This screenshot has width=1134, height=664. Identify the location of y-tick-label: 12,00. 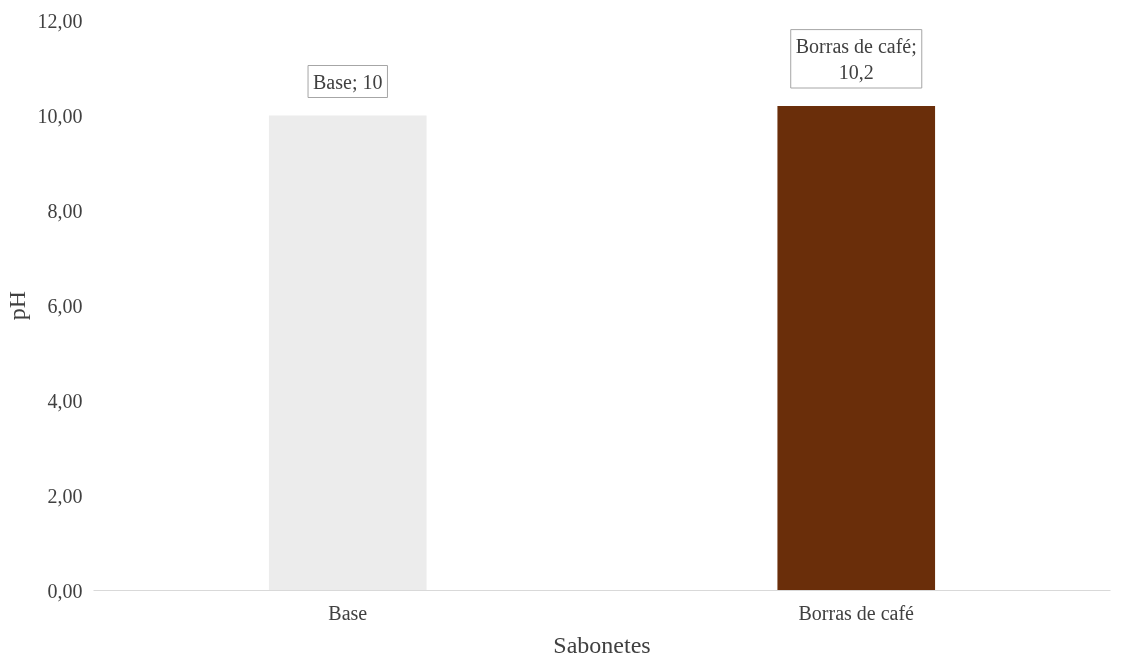
(60, 20).